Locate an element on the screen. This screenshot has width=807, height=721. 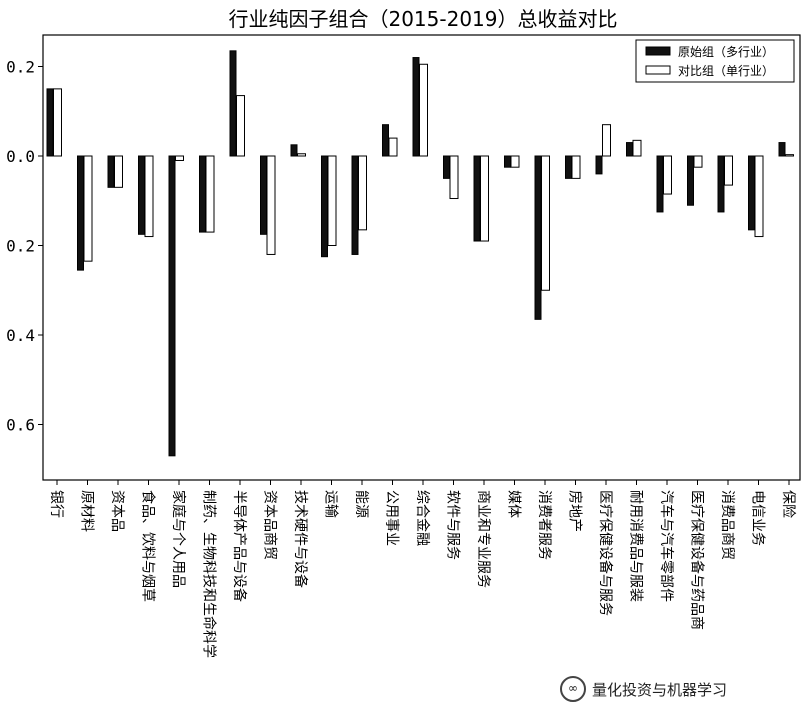
x-tick-label: 房地产 is located at coordinates (575, 511).